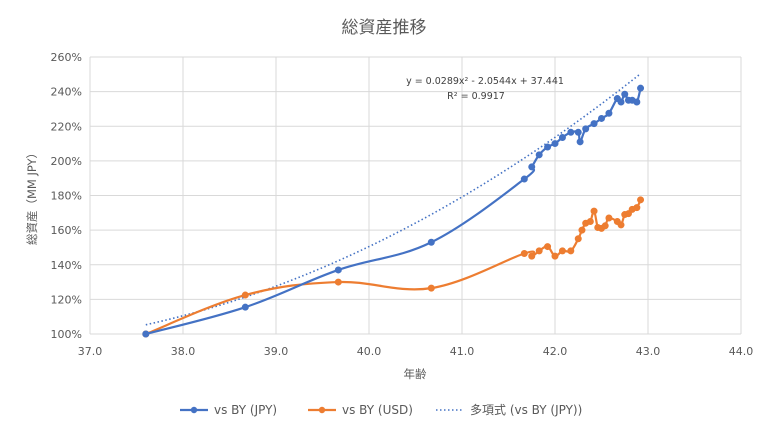 The image size is (768, 436). Describe the element at coordinates (416, 351) in the screenshot. I see `x-axis-ticks: 37.0 38.0 39.0 40.0 41.0 42.0 43.0 44.0` at that location.